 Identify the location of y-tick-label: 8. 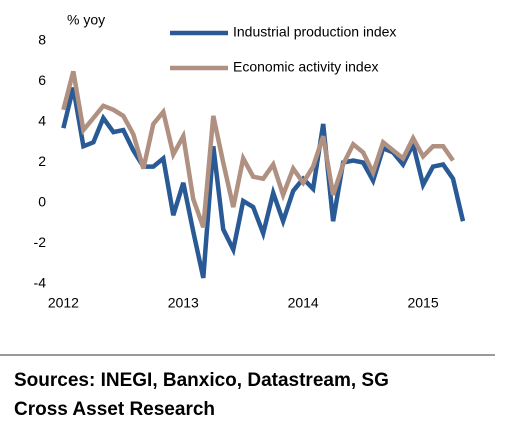
(42, 40).